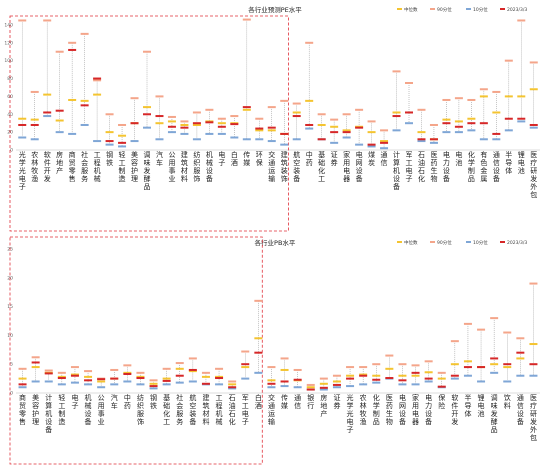 The height and width of the screenshot is (466, 550). Describe the element at coordinates (72, 166) in the screenshot. I see `x-tick-label: 商贸零售` at that location.